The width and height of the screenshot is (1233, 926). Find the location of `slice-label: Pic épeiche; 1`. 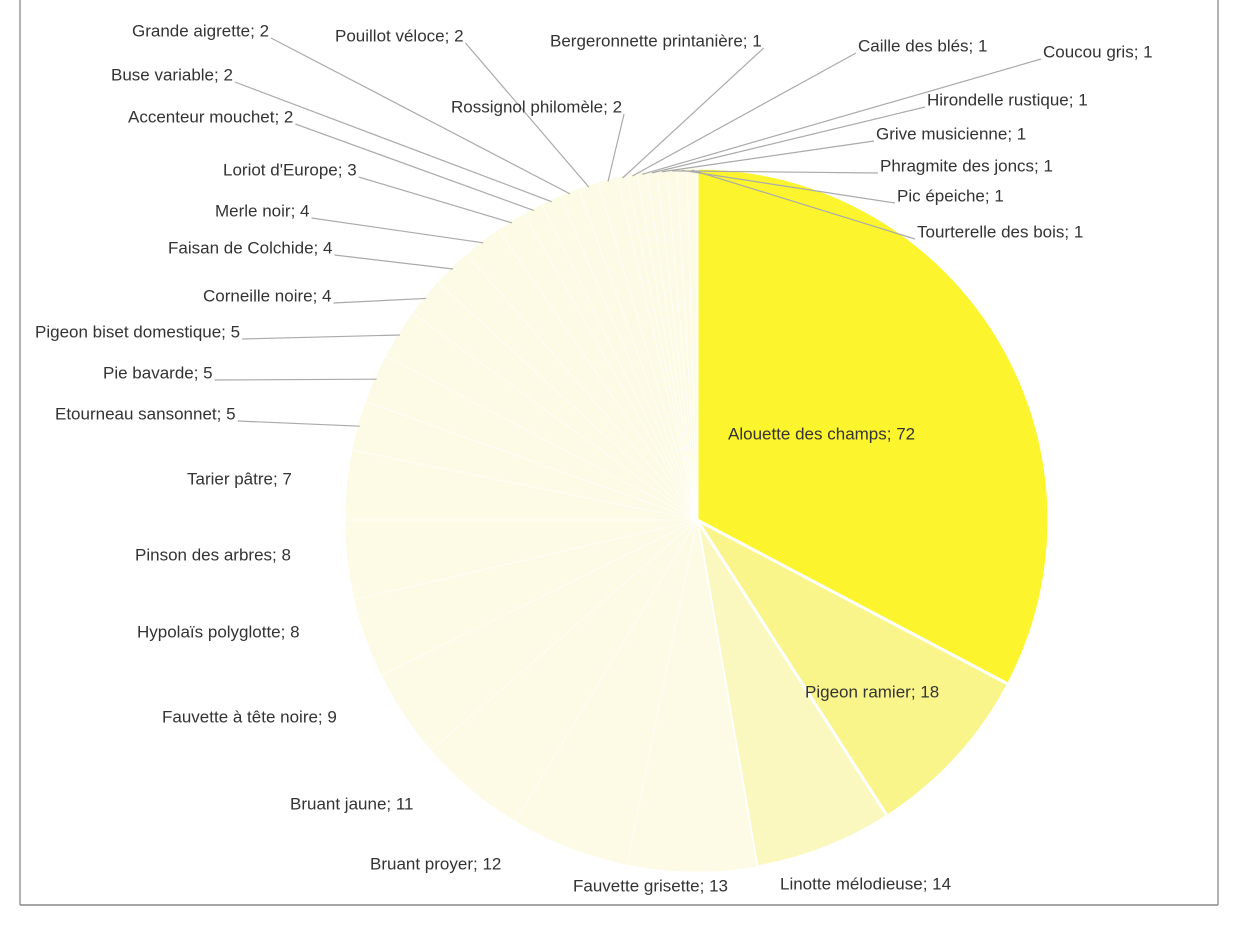

slice-label: Pic épeiche; 1 is located at coordinates (950, 195).